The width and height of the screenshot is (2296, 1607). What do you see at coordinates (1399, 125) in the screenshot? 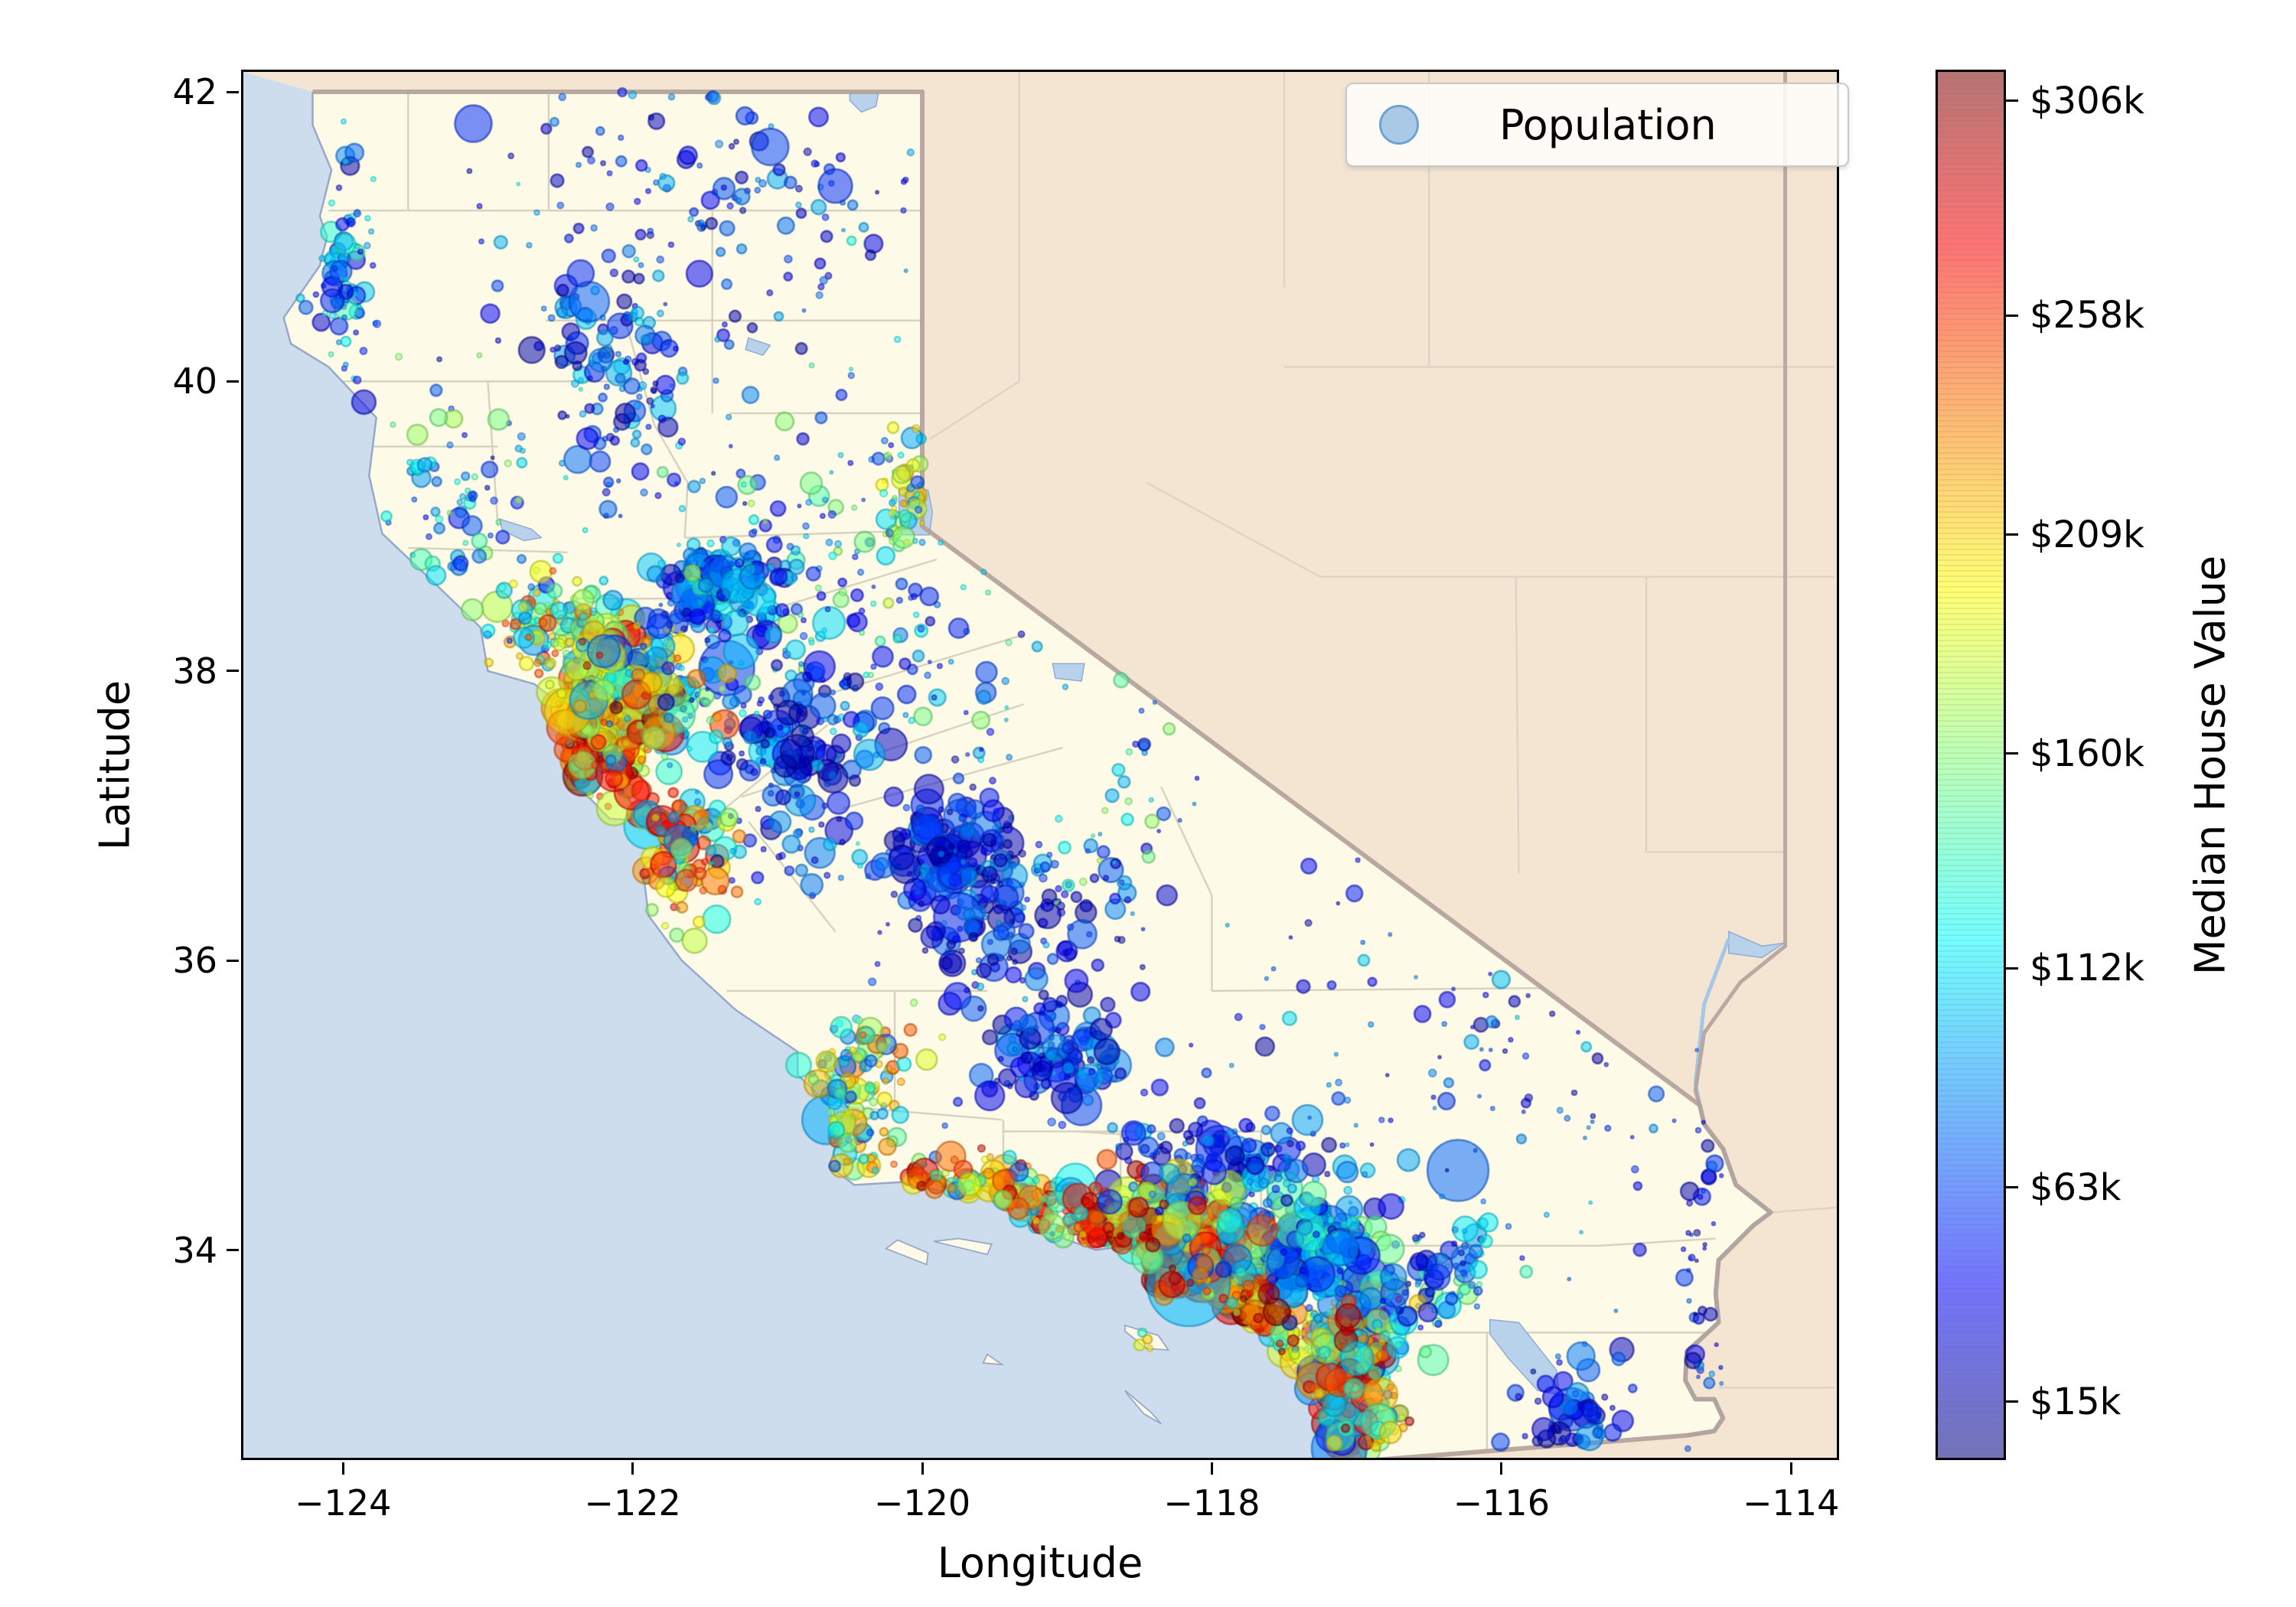
I see `population-marker-icon` at bounding box center [1399, 125].